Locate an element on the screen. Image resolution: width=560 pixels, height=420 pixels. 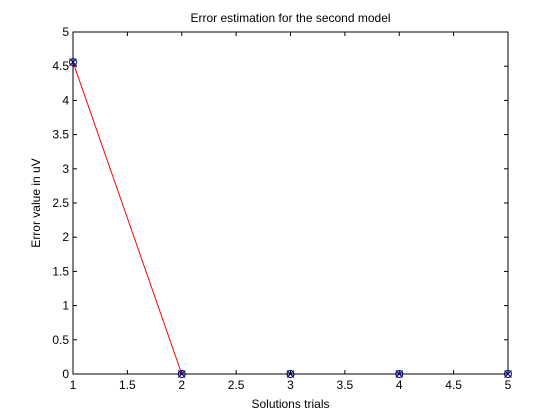
x-tick-label: 1 is located at coordinates (73, 385).